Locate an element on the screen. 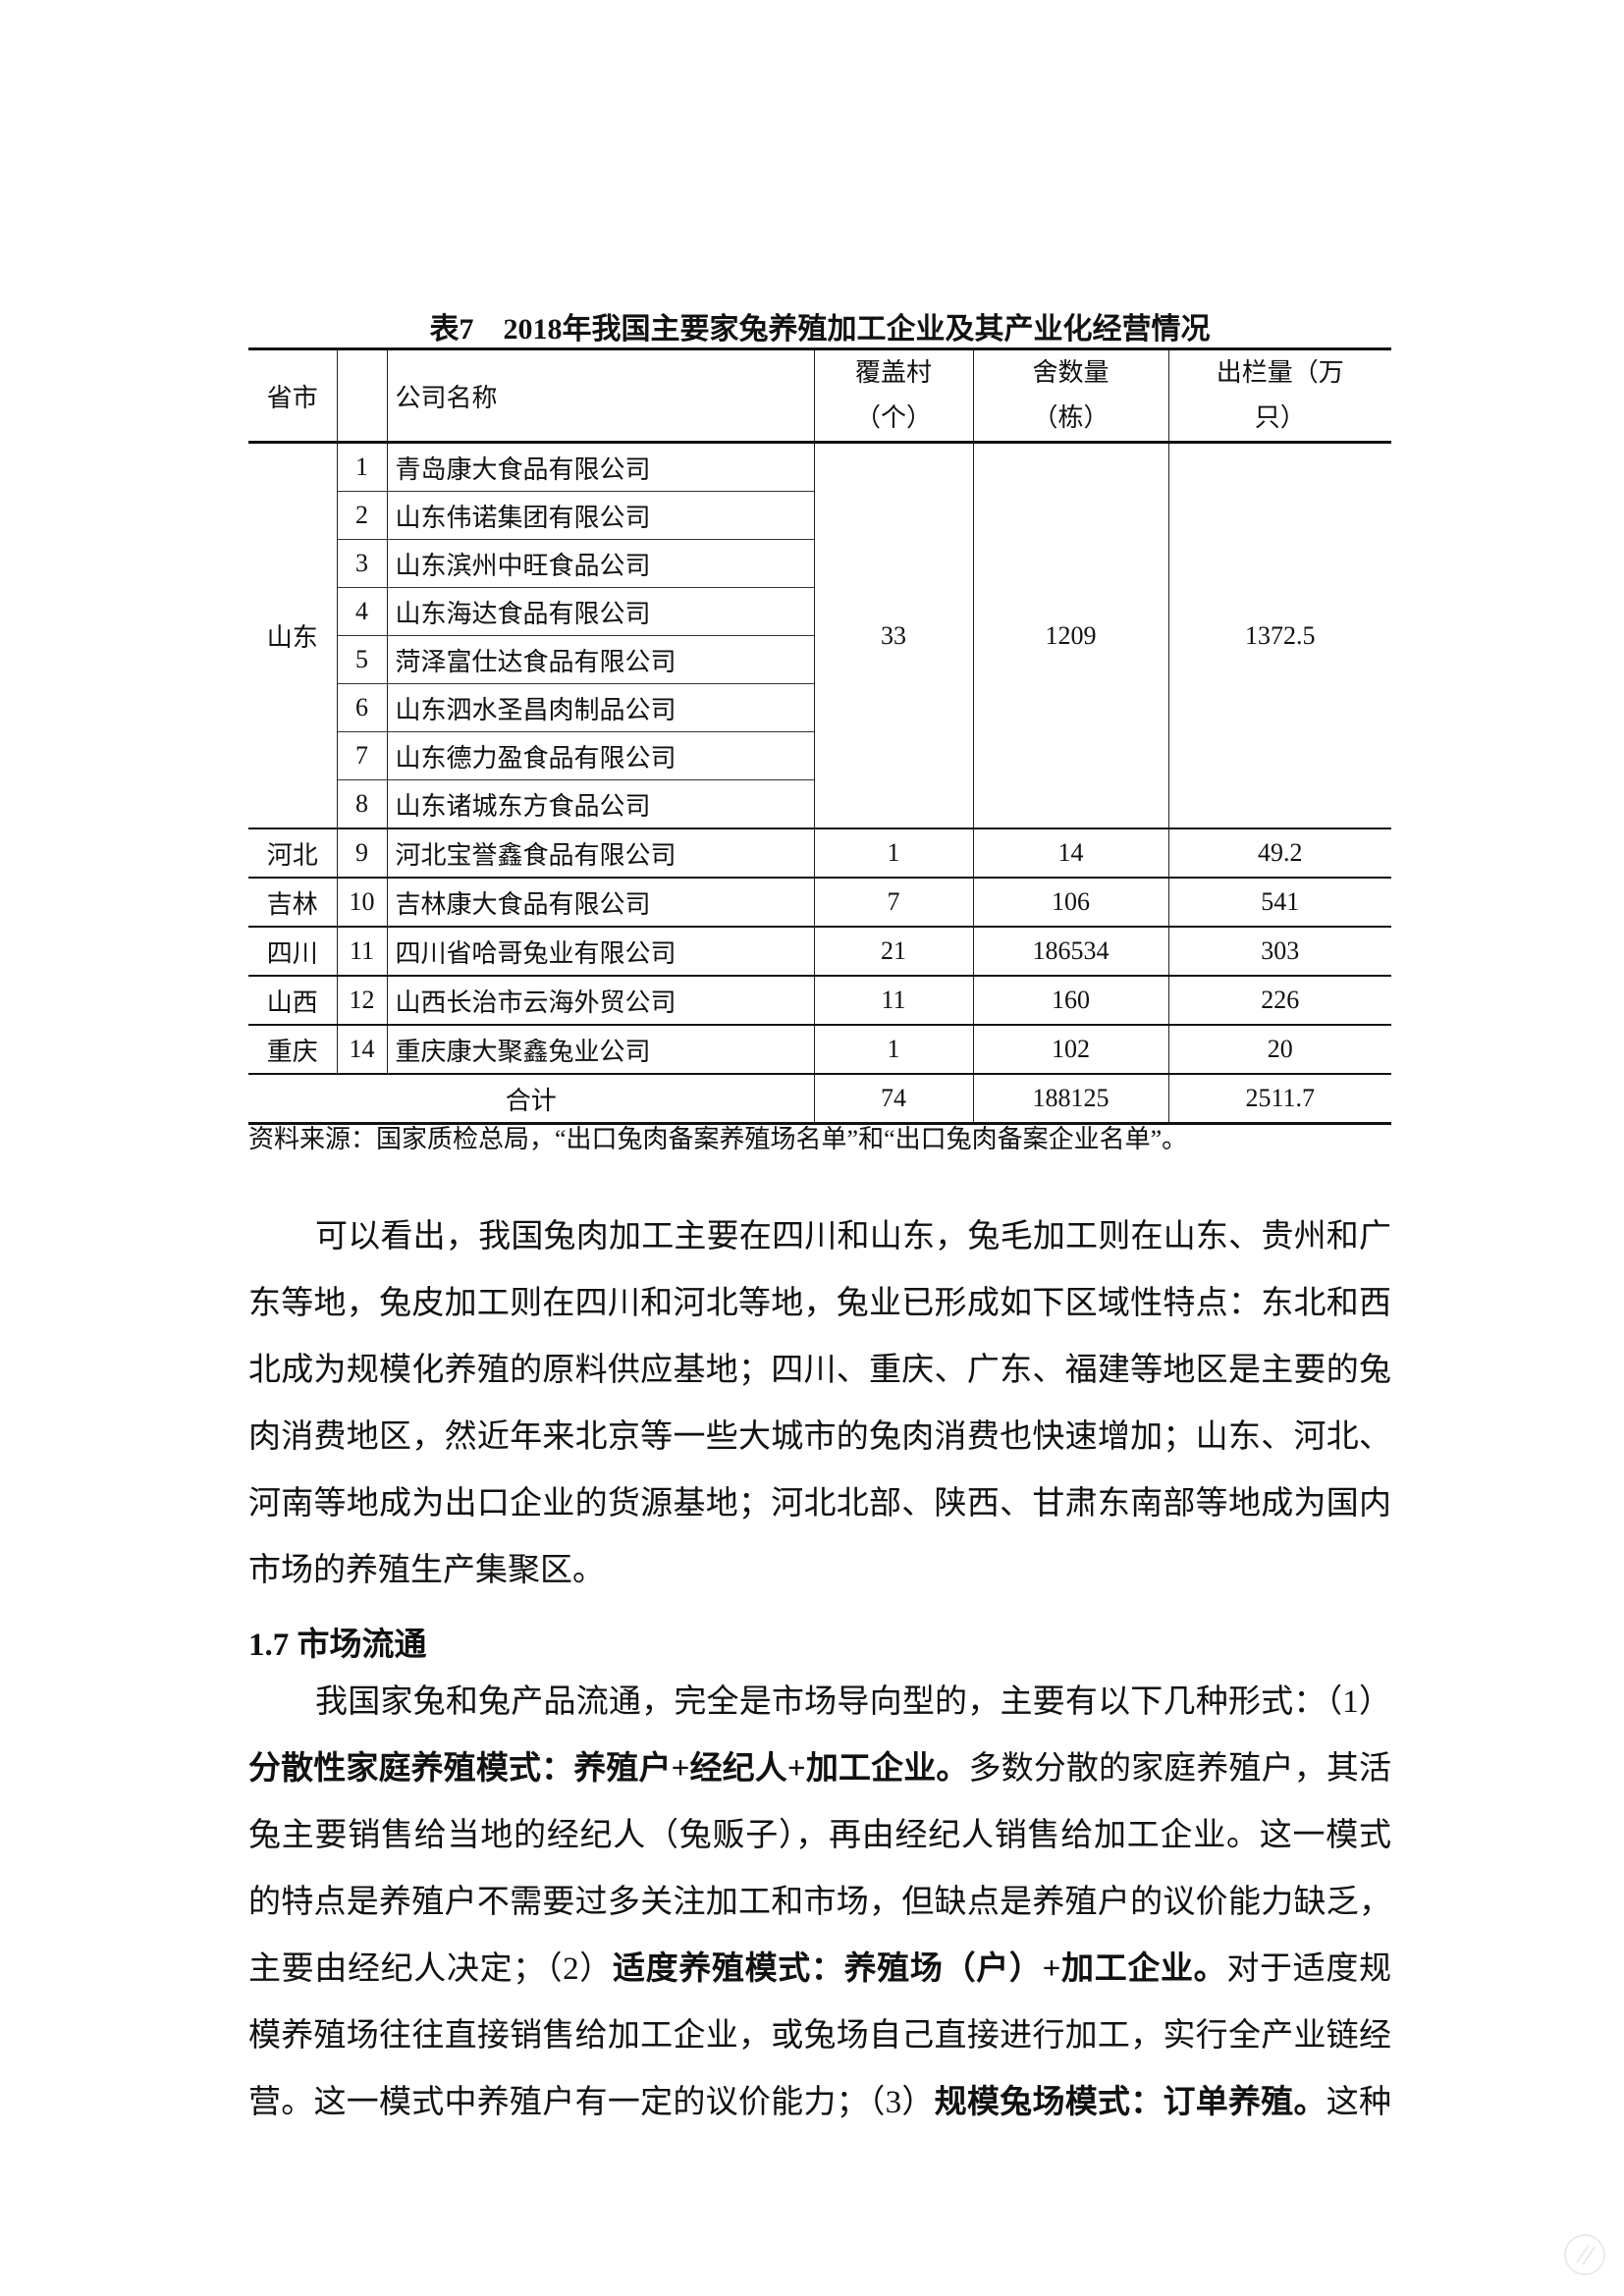 This screenshot has height=2296, width=1624. total-row: 合计 74 188125 2511.7 is located at coordinates (819, 1099).